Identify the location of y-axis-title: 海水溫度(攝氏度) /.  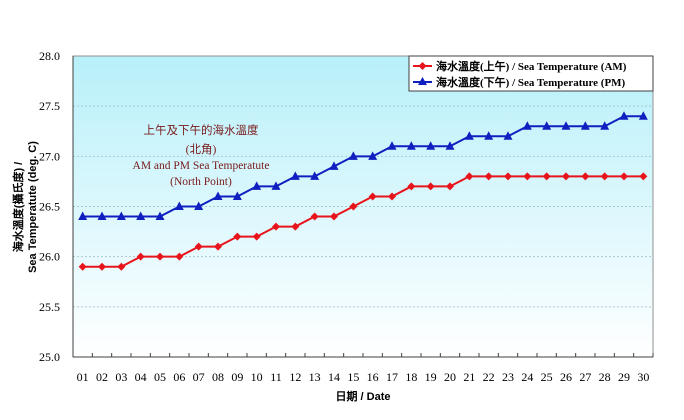
(18, 207).